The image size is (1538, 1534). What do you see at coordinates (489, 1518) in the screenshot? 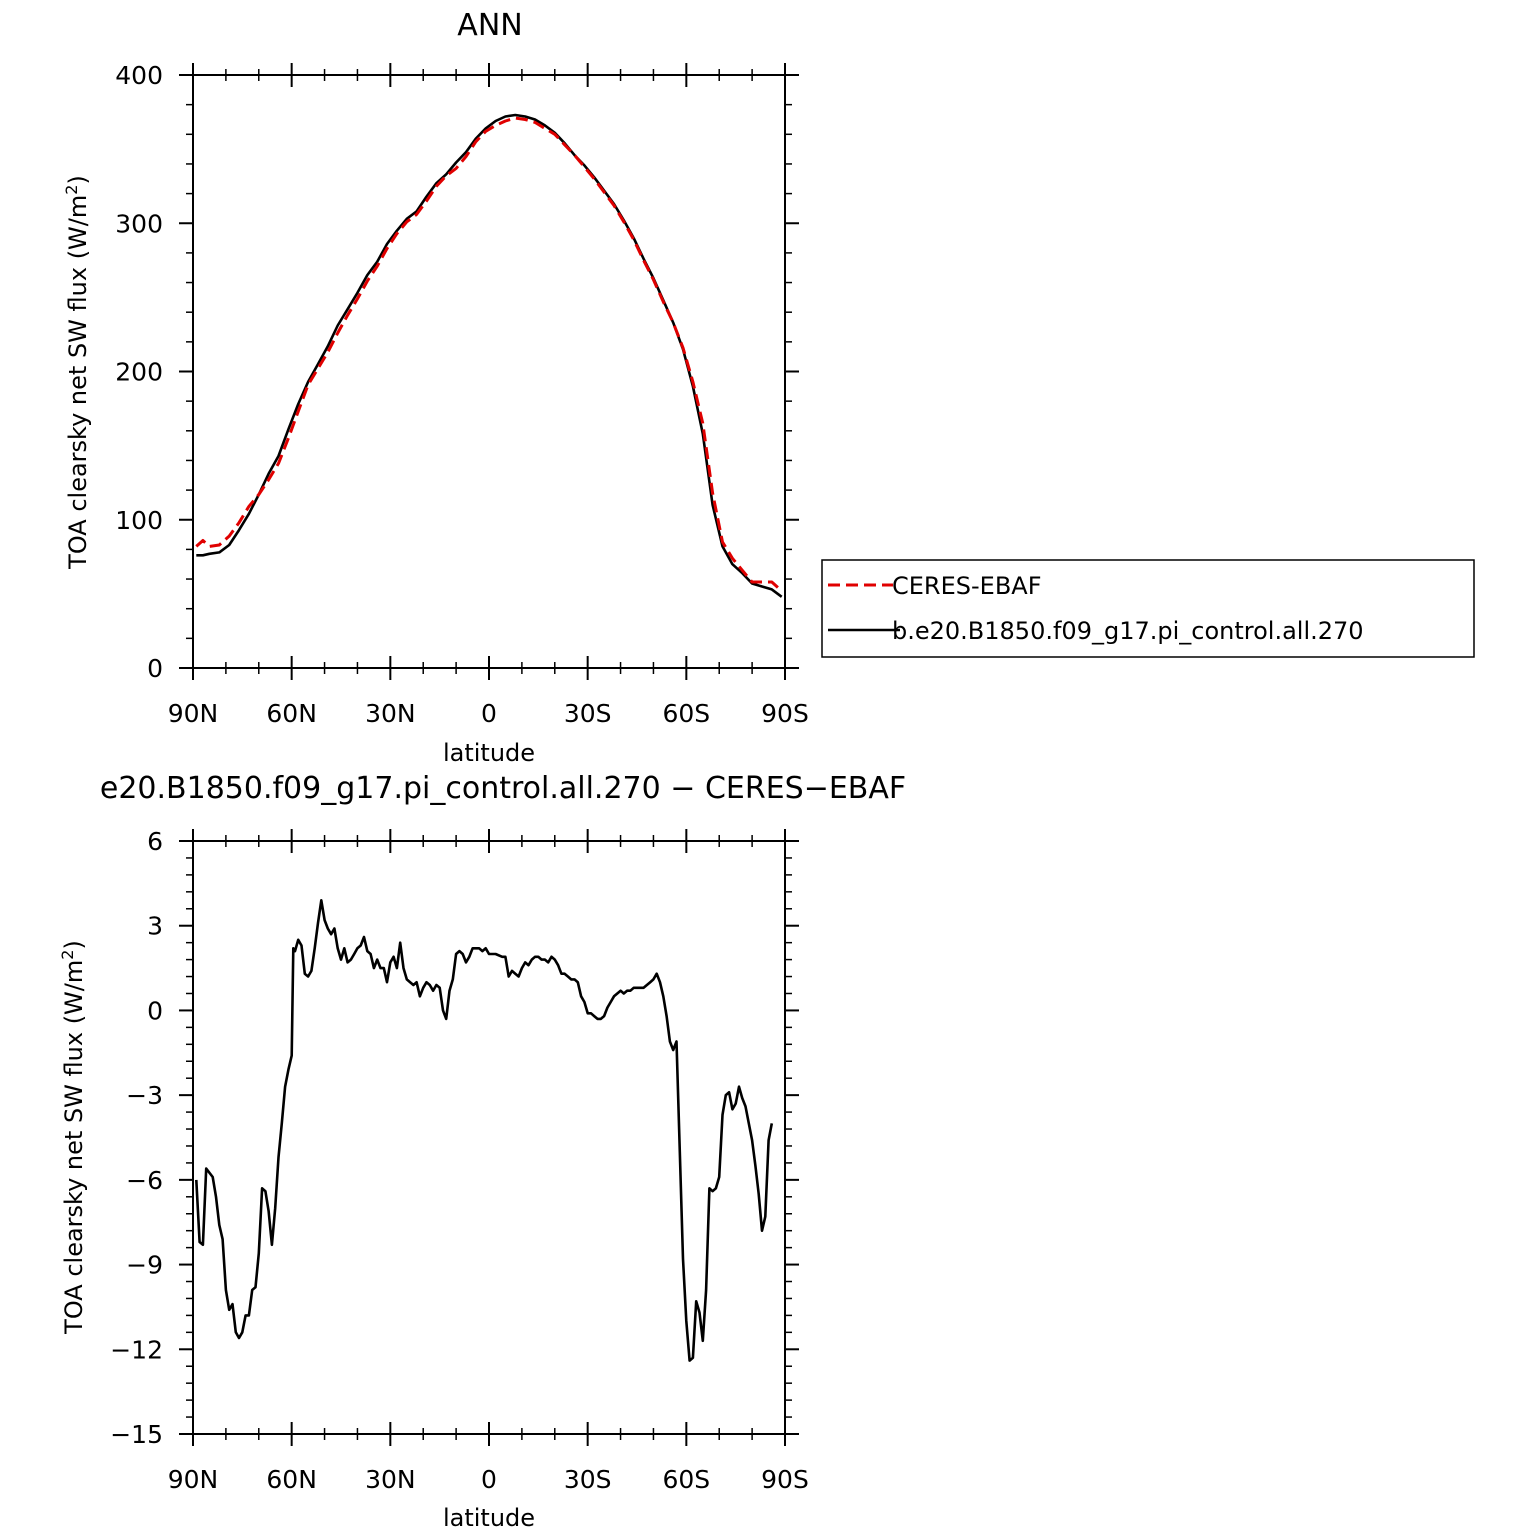
I see `bottom-plot-x-axis-title: latitude` at bounding box center [489, 1518].